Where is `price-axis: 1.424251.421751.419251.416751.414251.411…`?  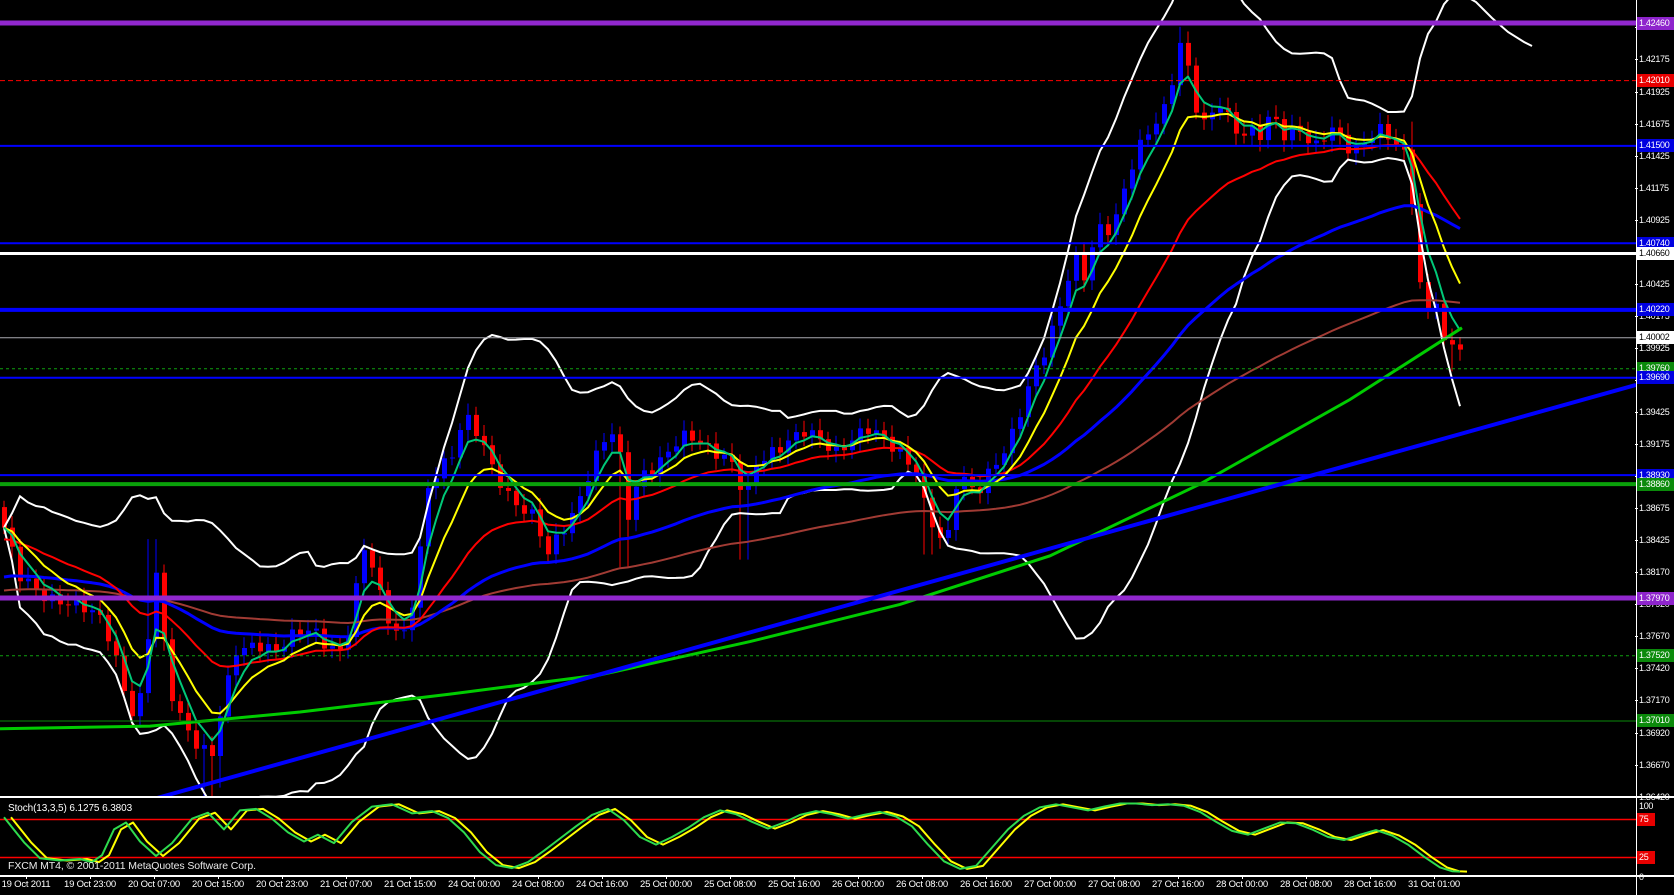
price-axis: 1.424251.421751.419251.416751.414251.411… is located at coordinates (1654, 447).